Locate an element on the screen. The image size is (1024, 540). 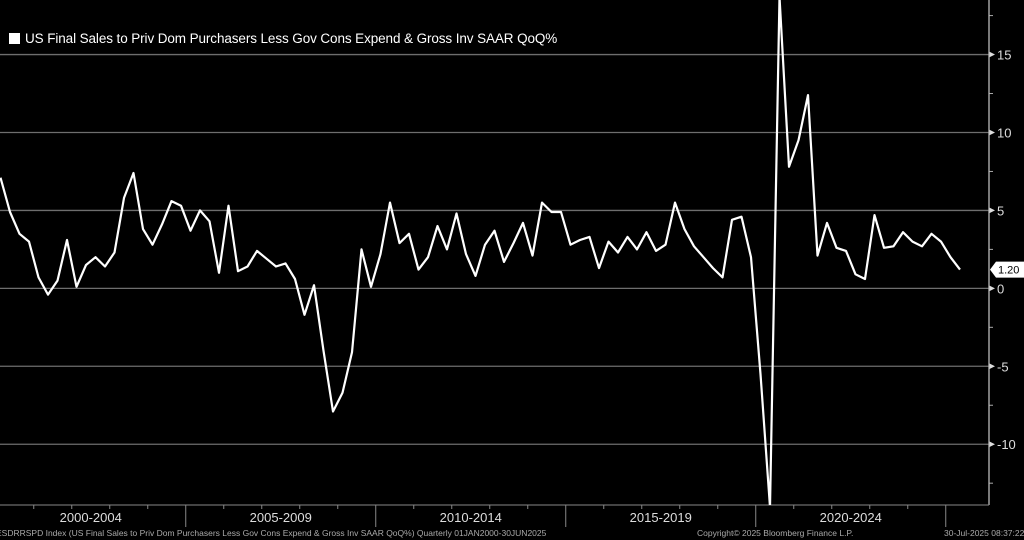
y-tick-label: 0 is located at coordinates (1000, 288).